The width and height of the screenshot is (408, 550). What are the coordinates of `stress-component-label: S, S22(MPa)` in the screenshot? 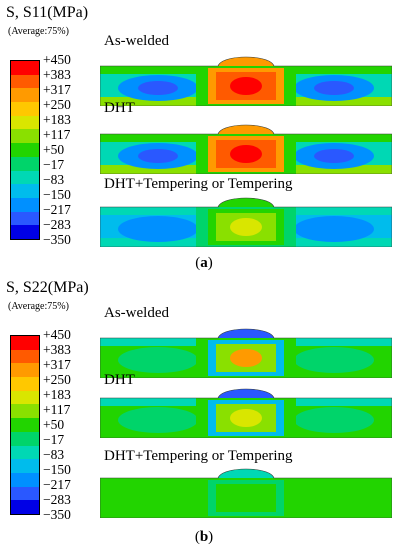 It's located at (47, 287).